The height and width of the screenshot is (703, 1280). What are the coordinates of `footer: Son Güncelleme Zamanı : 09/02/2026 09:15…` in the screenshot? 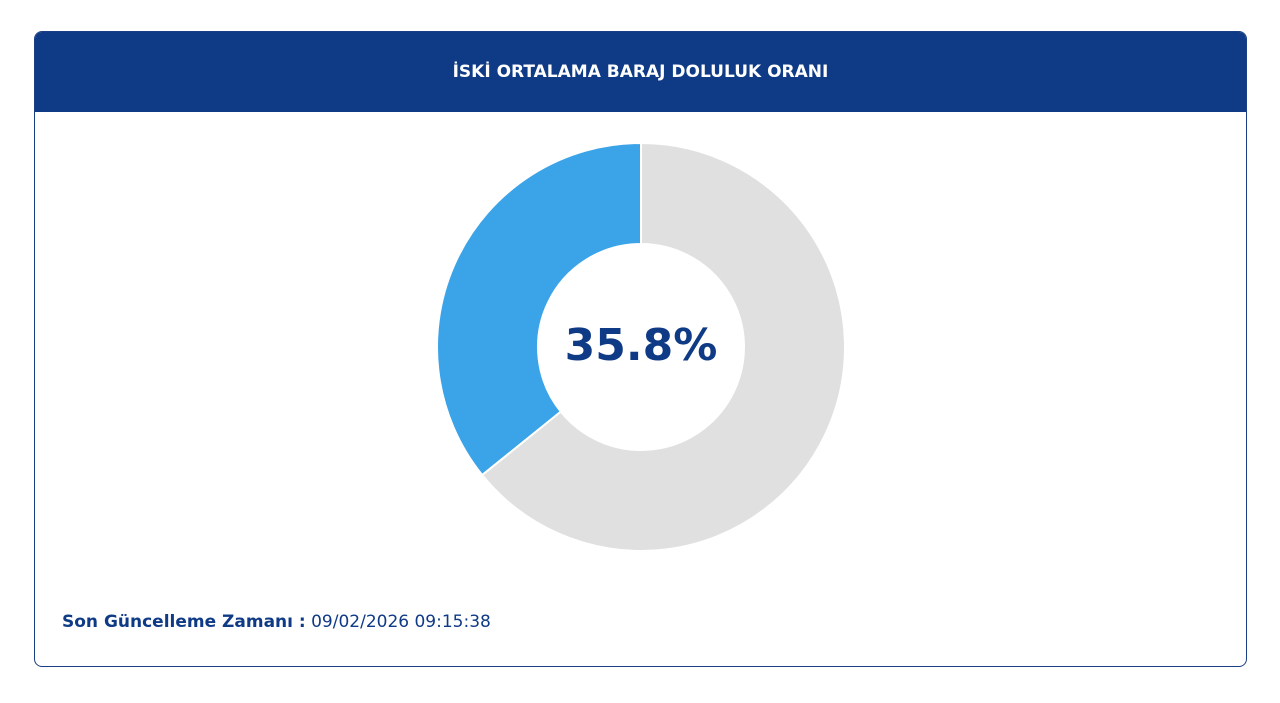 It's located at (276, 622).